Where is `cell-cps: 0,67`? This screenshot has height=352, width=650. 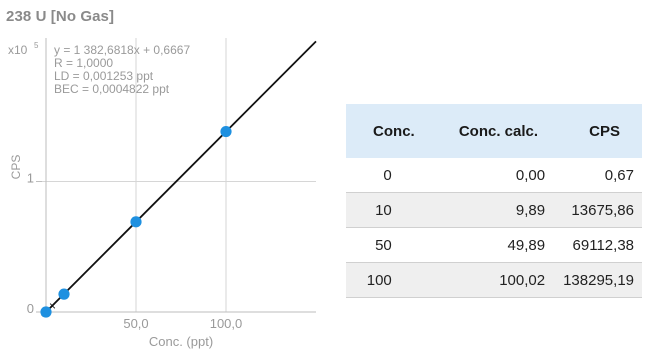
cell-cps: 0,67 is located at coordinates (598, 175).